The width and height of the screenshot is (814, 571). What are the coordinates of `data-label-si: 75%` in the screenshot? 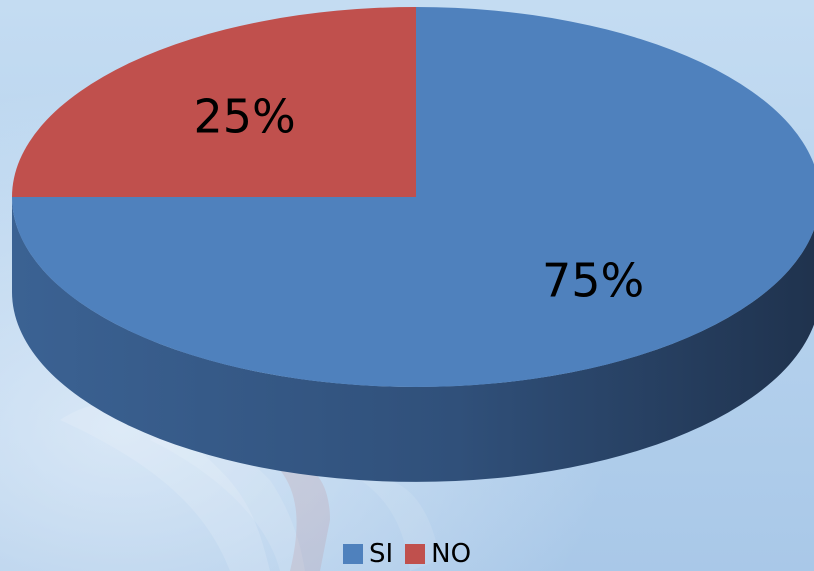 It's located at (593, 280).